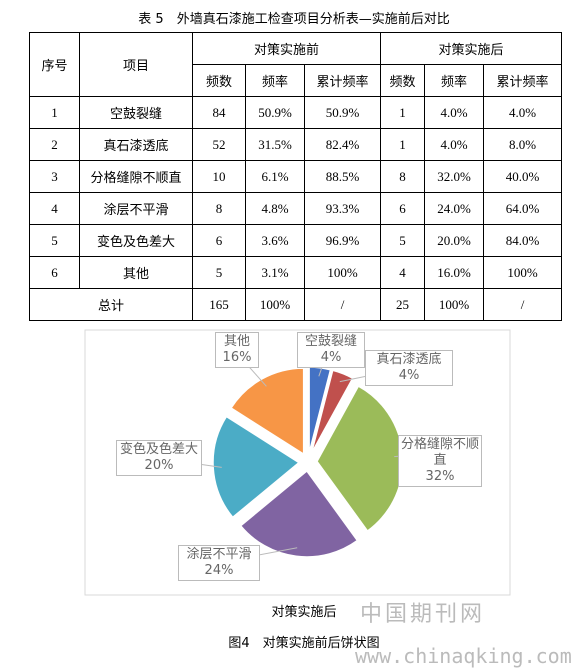 Image resolution: width=588 pixels, height=668 pixels. I want to click on slice-label: 变色及色差大 20%, so click(159, 458).